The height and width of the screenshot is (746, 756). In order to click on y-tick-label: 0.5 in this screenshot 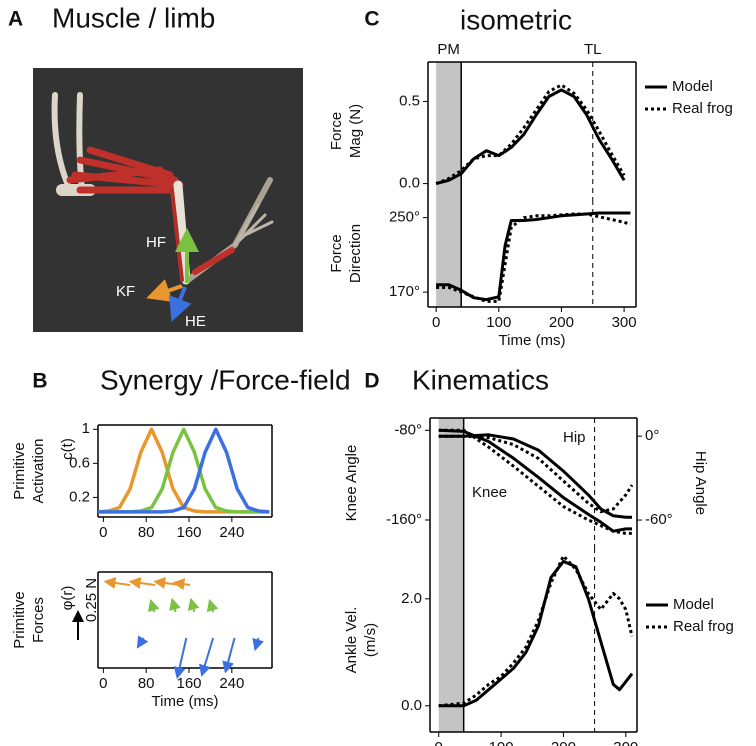, I will do `click(409, 100)`.